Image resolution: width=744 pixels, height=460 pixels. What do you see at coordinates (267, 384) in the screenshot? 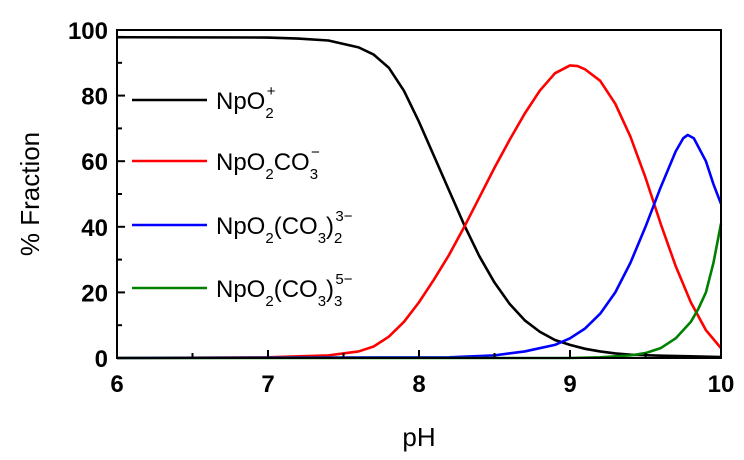
I see `x-tick-label: 7` at bounding box center [267, 384].